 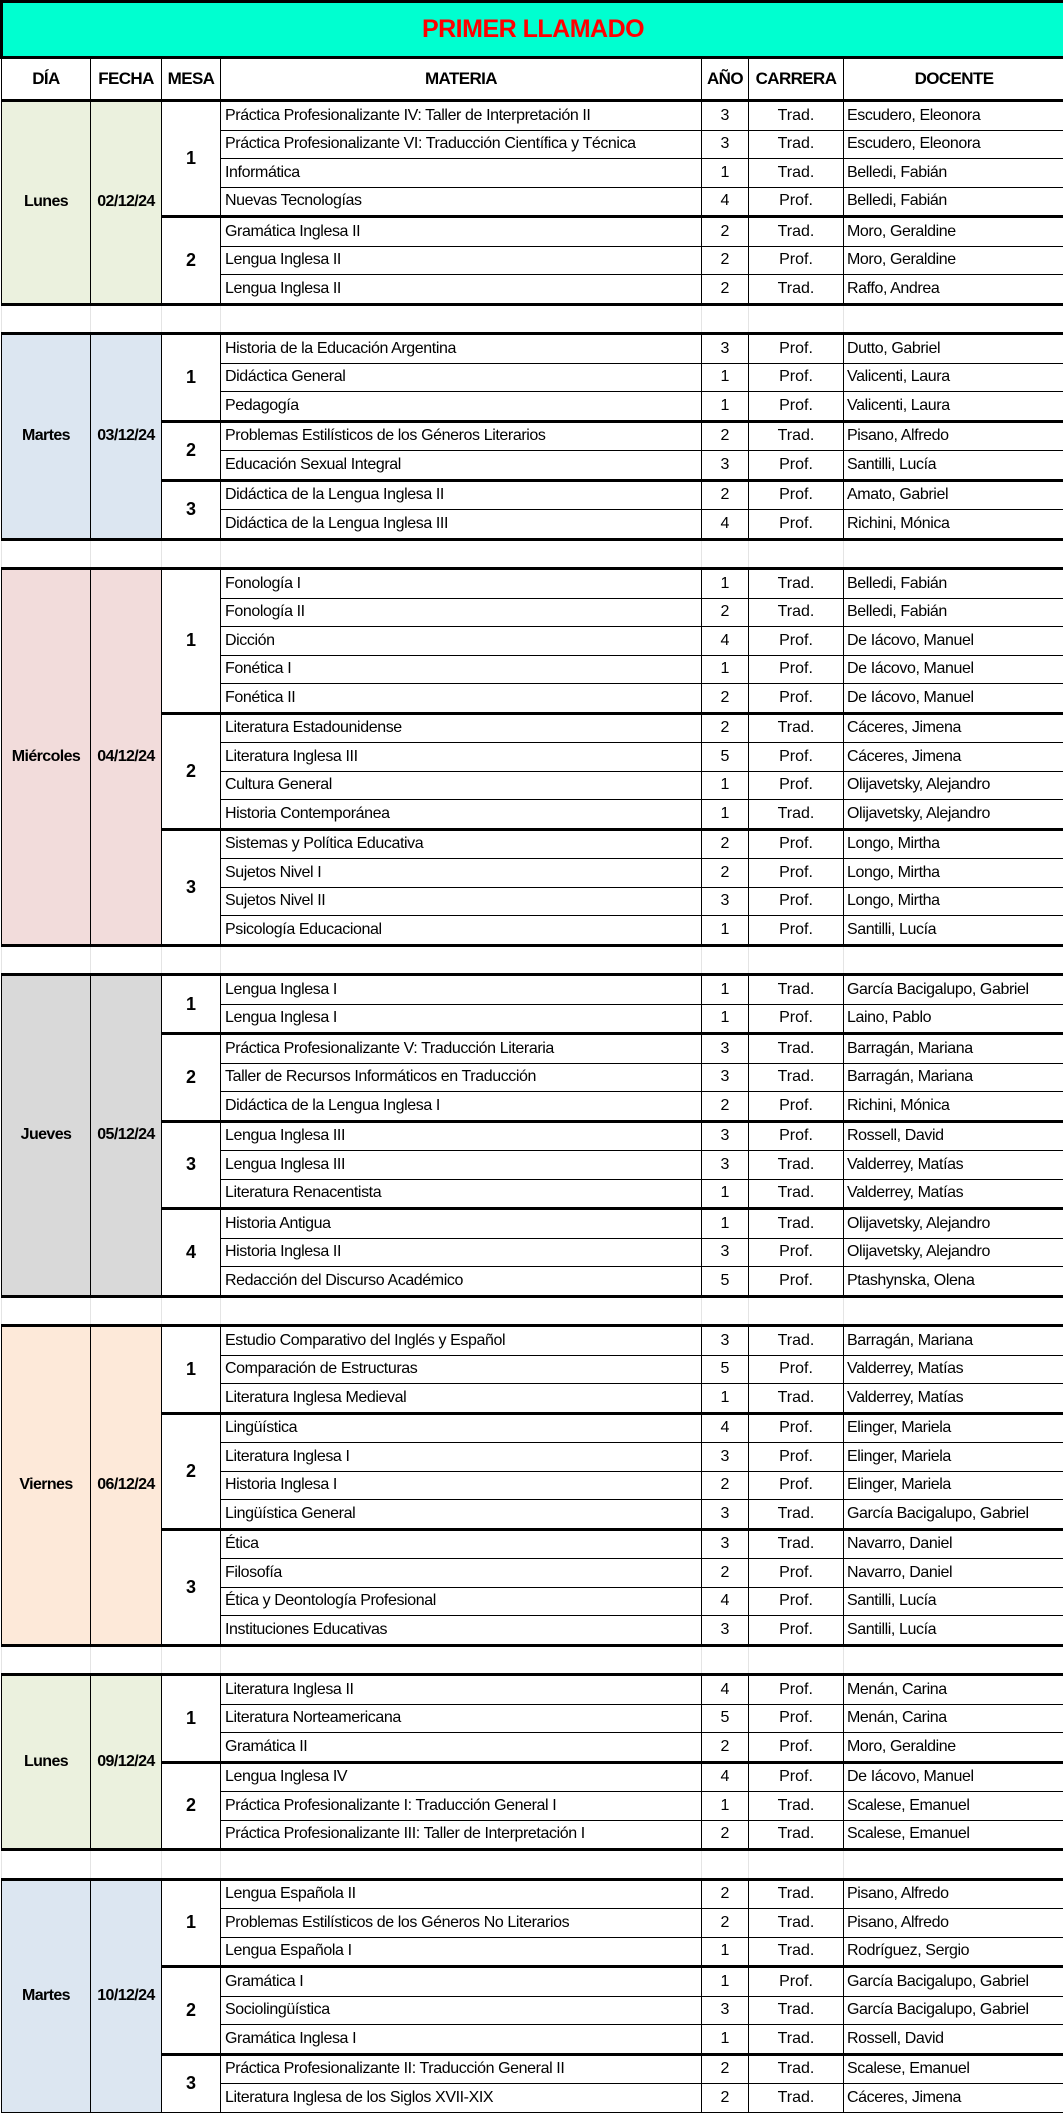 What do you see at coordinates (461, 1399) in the screenshot?
I see `materia-cell: Literatura Inglesa Medieval` at bounding box center [461, 1399].